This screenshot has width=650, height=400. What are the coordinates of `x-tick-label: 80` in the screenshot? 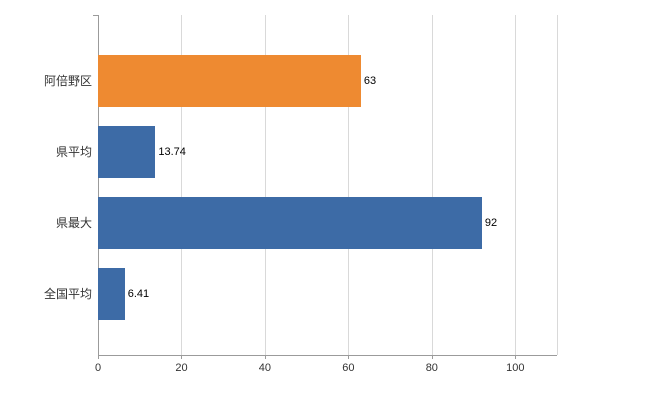 It's located at (431, 368).